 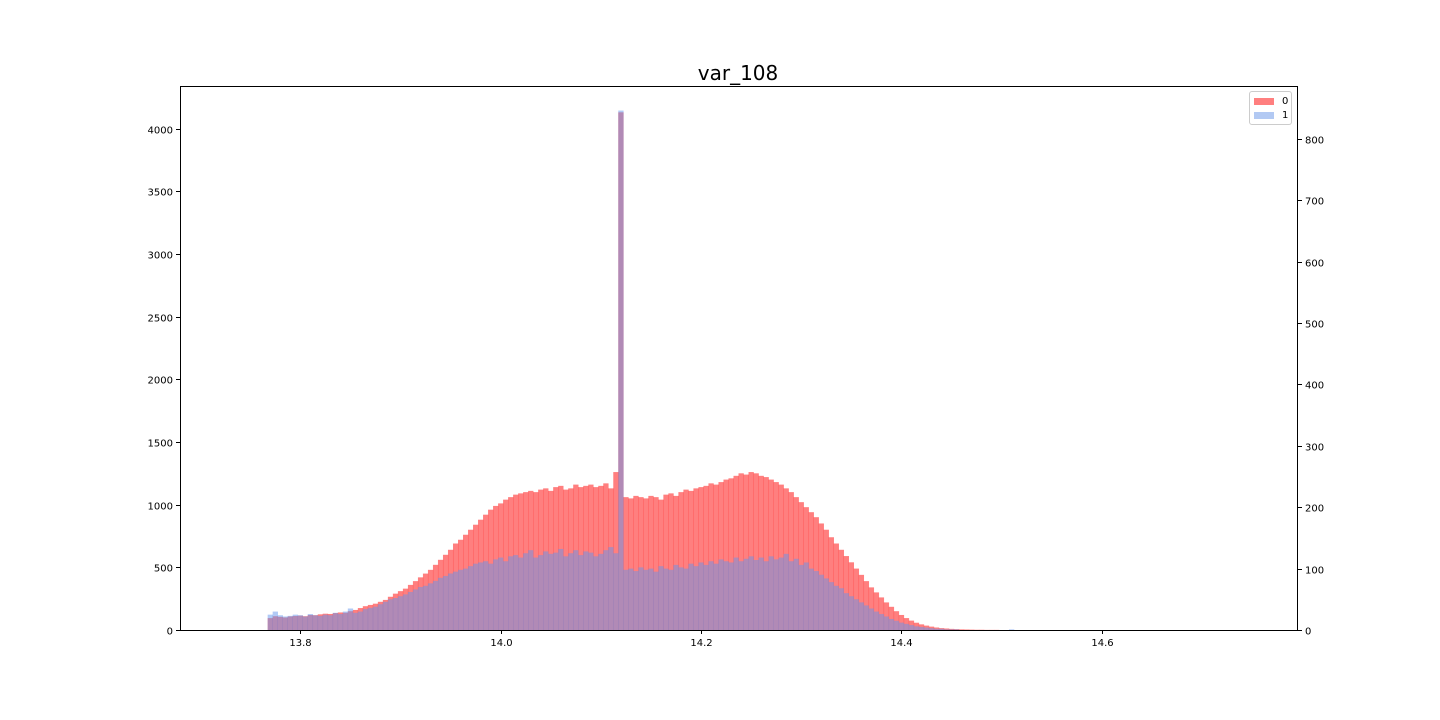 I want to click on legend-label-1: 1, so click(x=1285, y=115).